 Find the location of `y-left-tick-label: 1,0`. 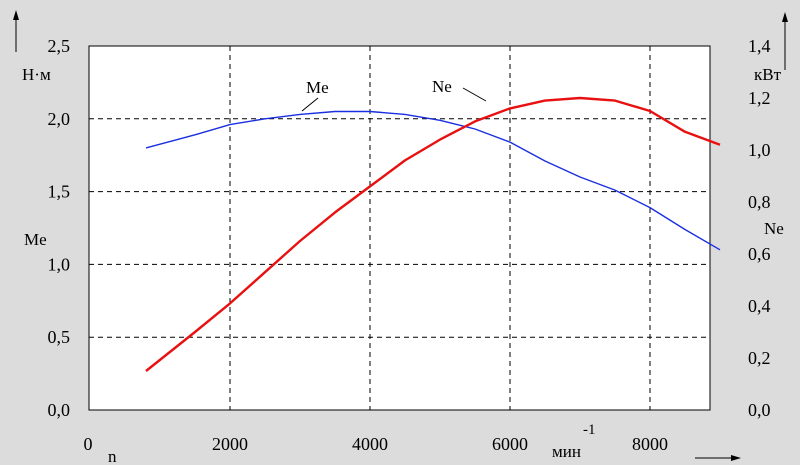

y-left-tick-label: 1,0 is located at coordinates (59, 264).